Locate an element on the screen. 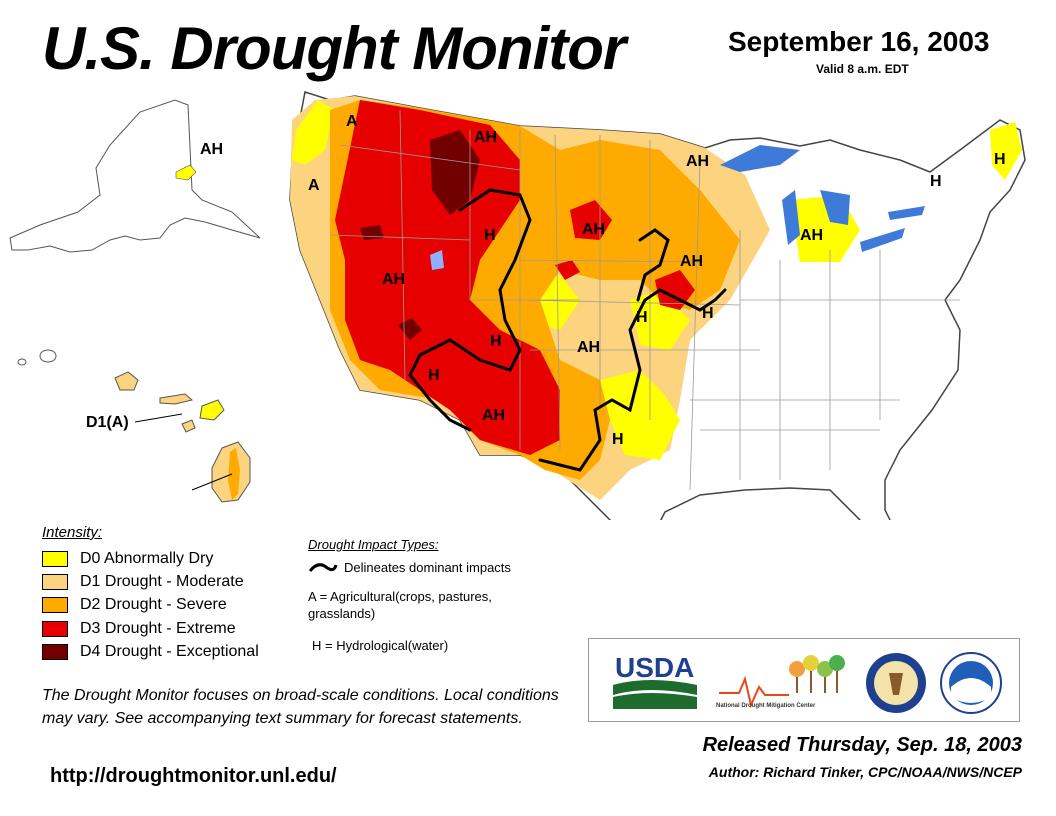 Image resolution: width=1056 pixels, height=816 pixels. label-ah-iowa: AH is located at coordinates (691, 261).